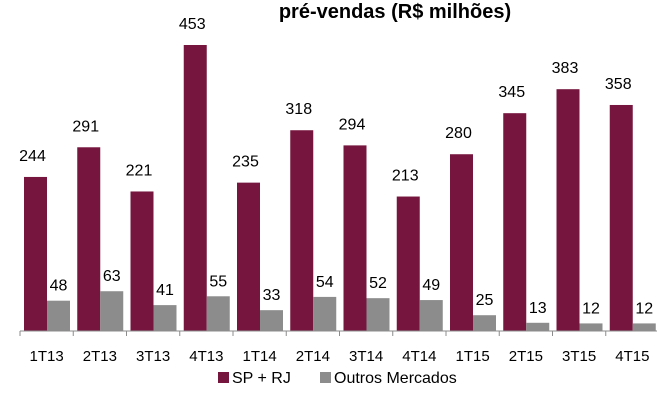  What do you see at coordinates (313, 356) in the screenshot?
I see `x-tick-label: 2T14` at bounding box center [313, 356].